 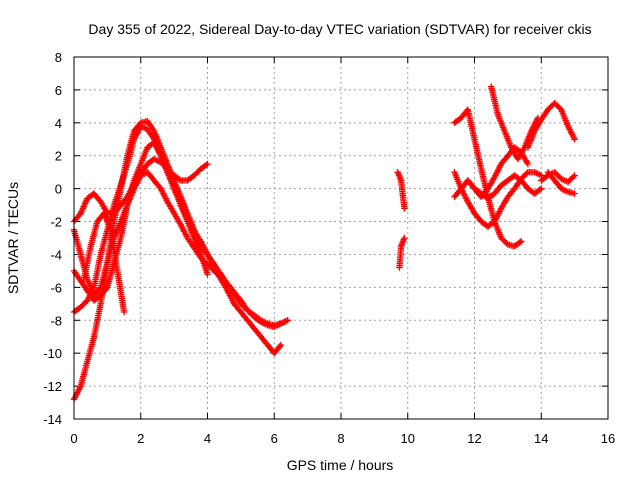 What do you see at coordinates (58, 156) in the screenshot?
I see `y-tick-label: 2` at bounding box center [58, 156].